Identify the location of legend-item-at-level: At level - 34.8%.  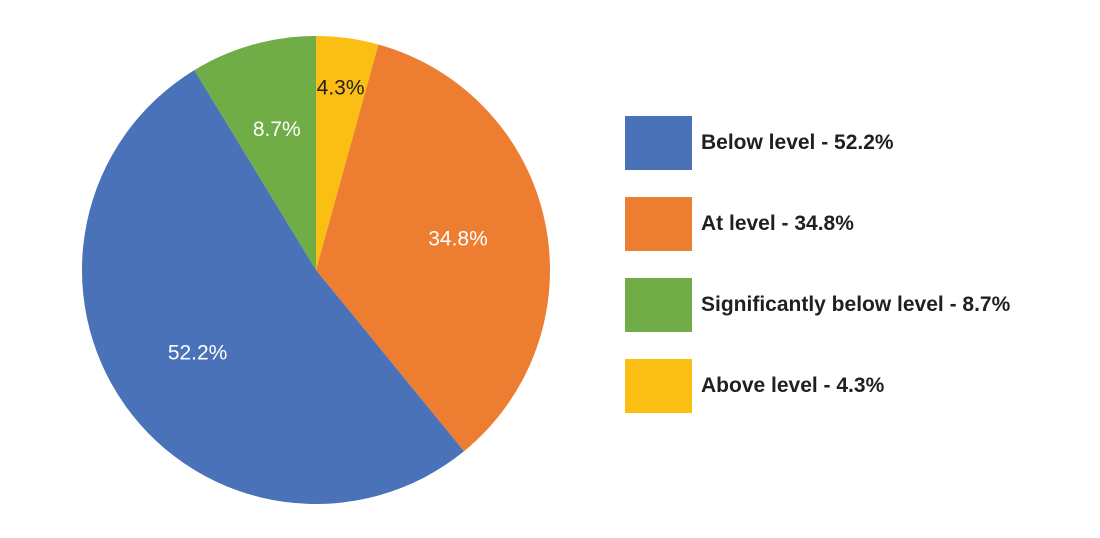
(739, 224).